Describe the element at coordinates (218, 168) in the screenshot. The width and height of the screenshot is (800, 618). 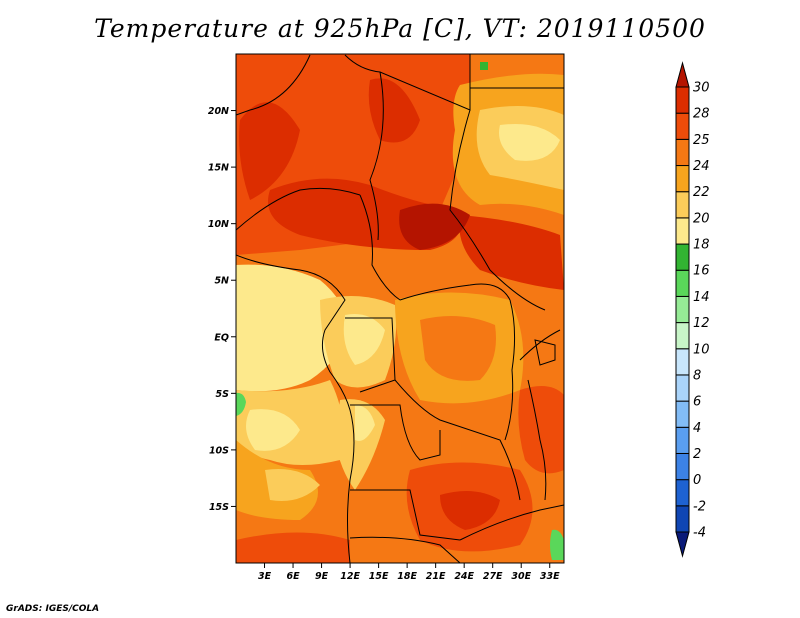
I see `y-tick-label: 15N` at that location.